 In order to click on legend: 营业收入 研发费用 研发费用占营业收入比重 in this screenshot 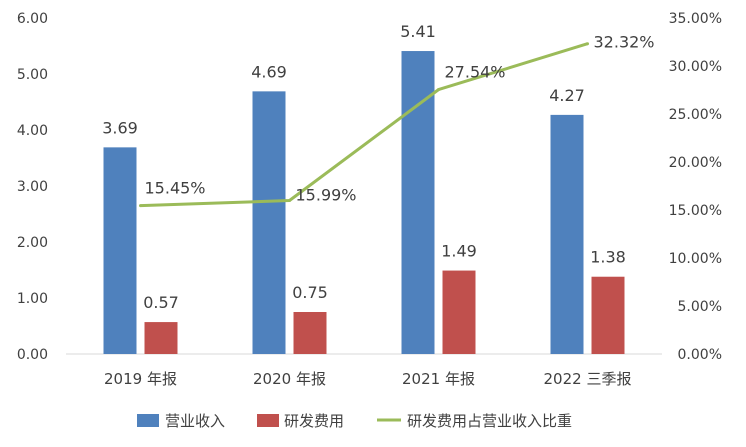, I will do `click(354, 421)`.